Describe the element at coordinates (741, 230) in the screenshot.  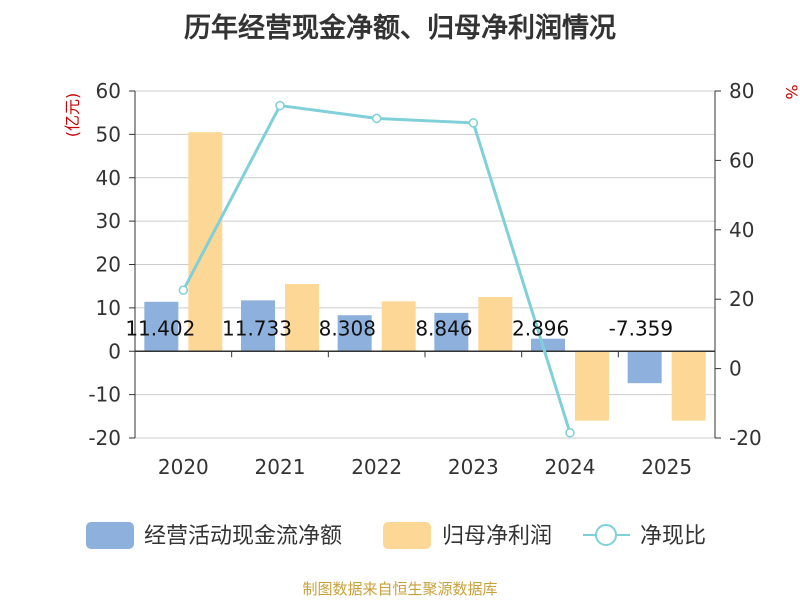
I see `right-tick-label: 40` at that location.